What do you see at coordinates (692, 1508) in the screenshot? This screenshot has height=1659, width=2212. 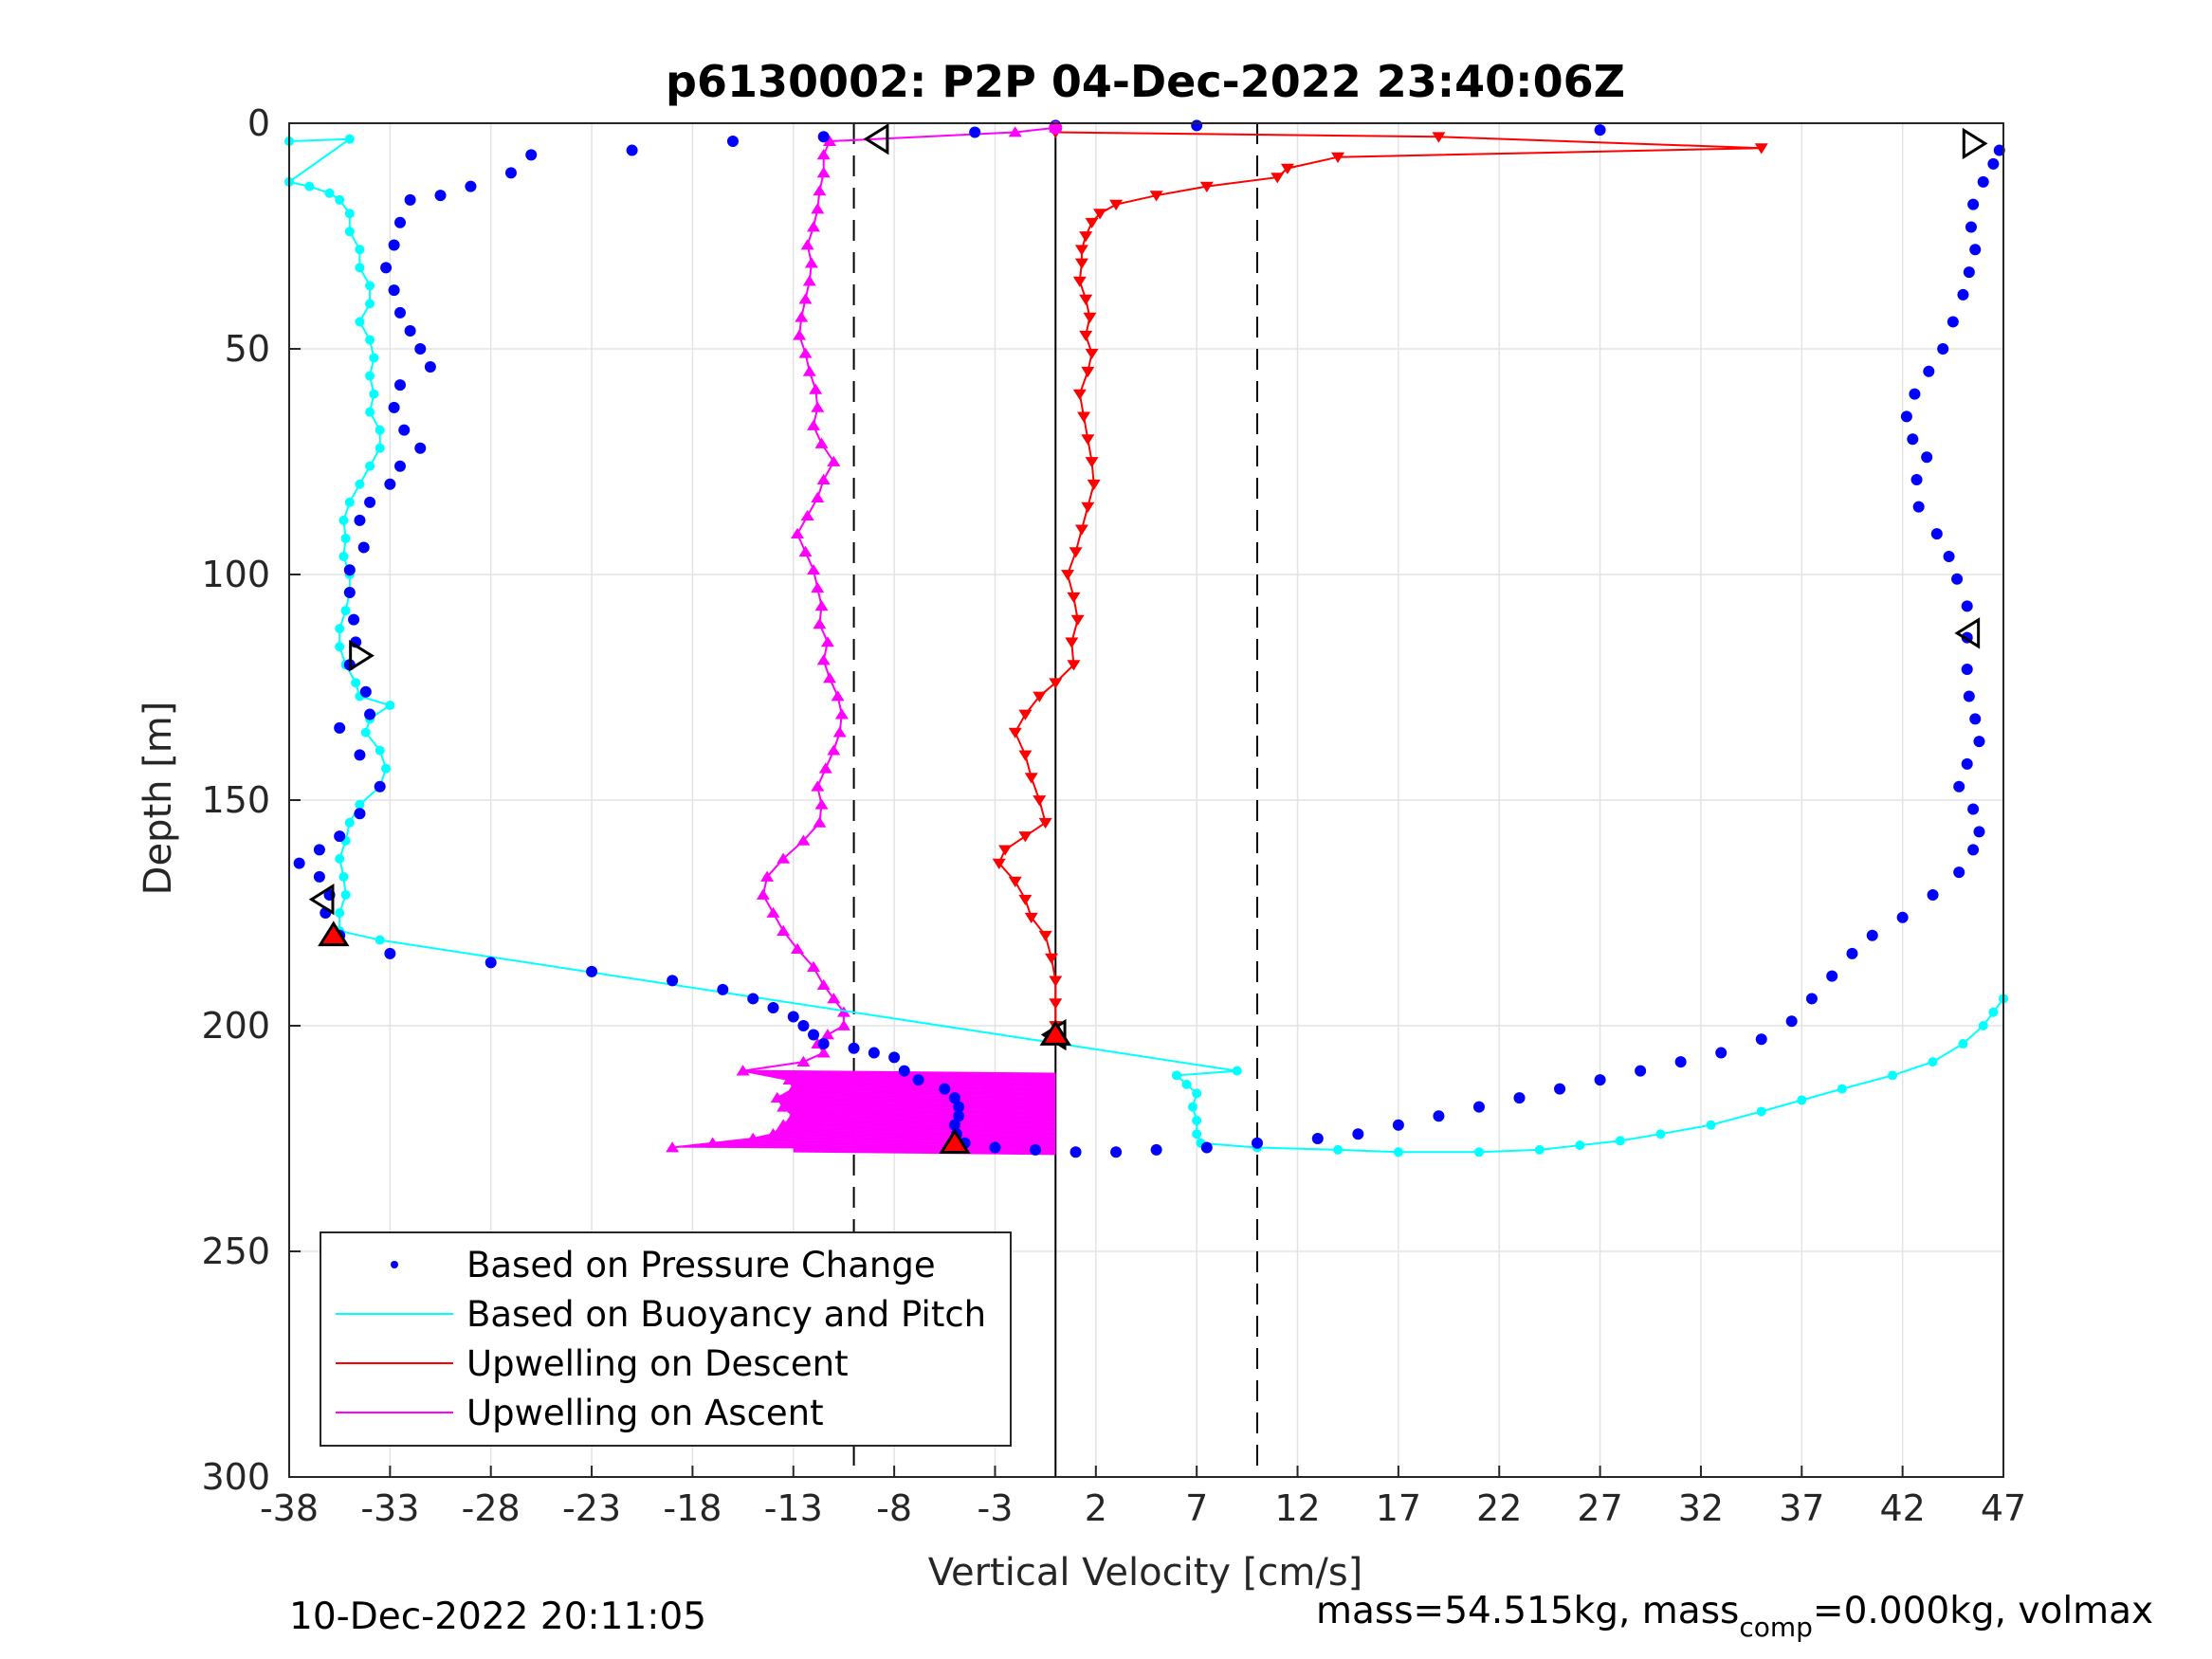 I see `x-tick-label: -18` at bounding box center [692, 1508].